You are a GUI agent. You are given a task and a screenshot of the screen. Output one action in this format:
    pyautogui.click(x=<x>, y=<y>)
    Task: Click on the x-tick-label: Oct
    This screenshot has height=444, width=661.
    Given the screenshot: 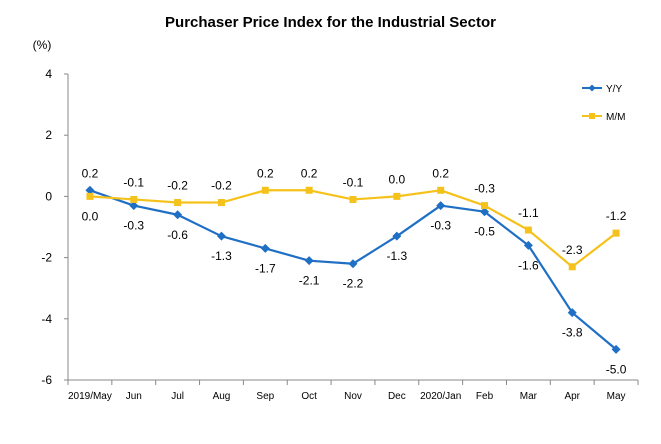 What is the action you would take?
    pyautogui.click(x=309, y=396)
    